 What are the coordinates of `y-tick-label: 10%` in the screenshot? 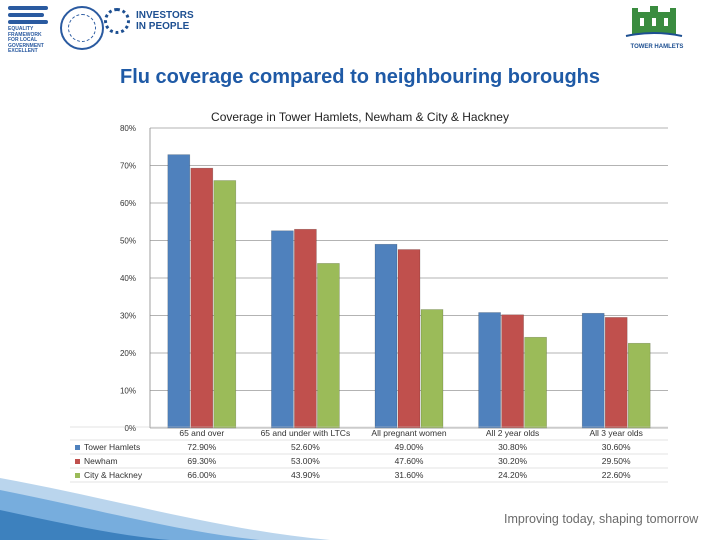 It's located at (128, 391).